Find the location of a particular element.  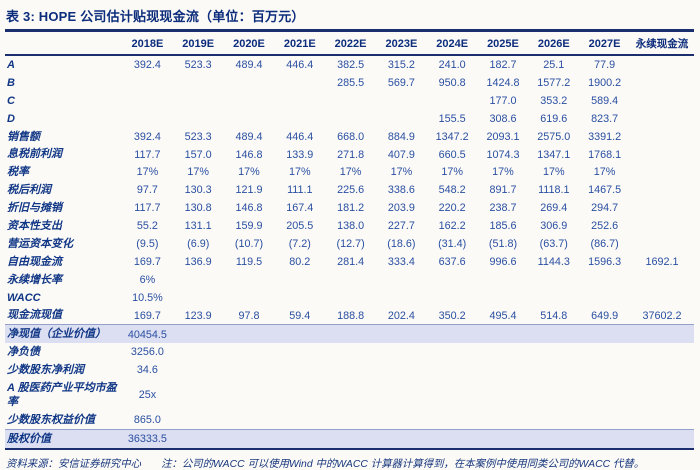

table-row: C 177.0 353.2 589.4 is located at coordinates (349, 101).